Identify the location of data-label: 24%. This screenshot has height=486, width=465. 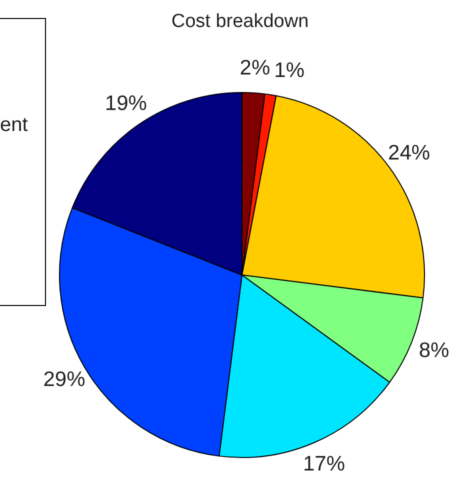
(409, 152).